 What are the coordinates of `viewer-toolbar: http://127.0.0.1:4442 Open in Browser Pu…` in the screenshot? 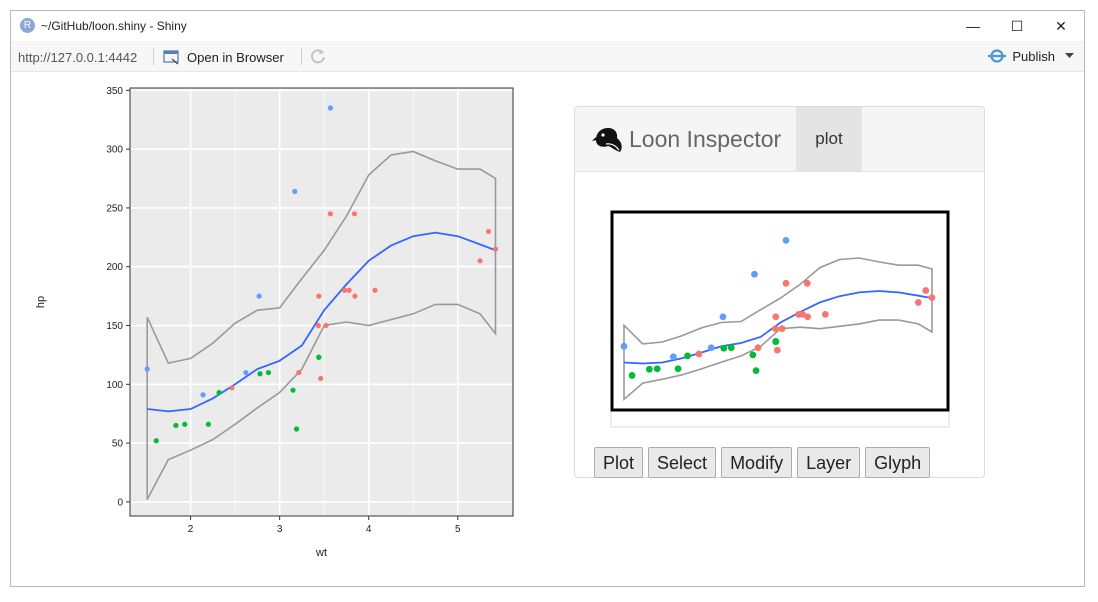 It's located at (547, 56).